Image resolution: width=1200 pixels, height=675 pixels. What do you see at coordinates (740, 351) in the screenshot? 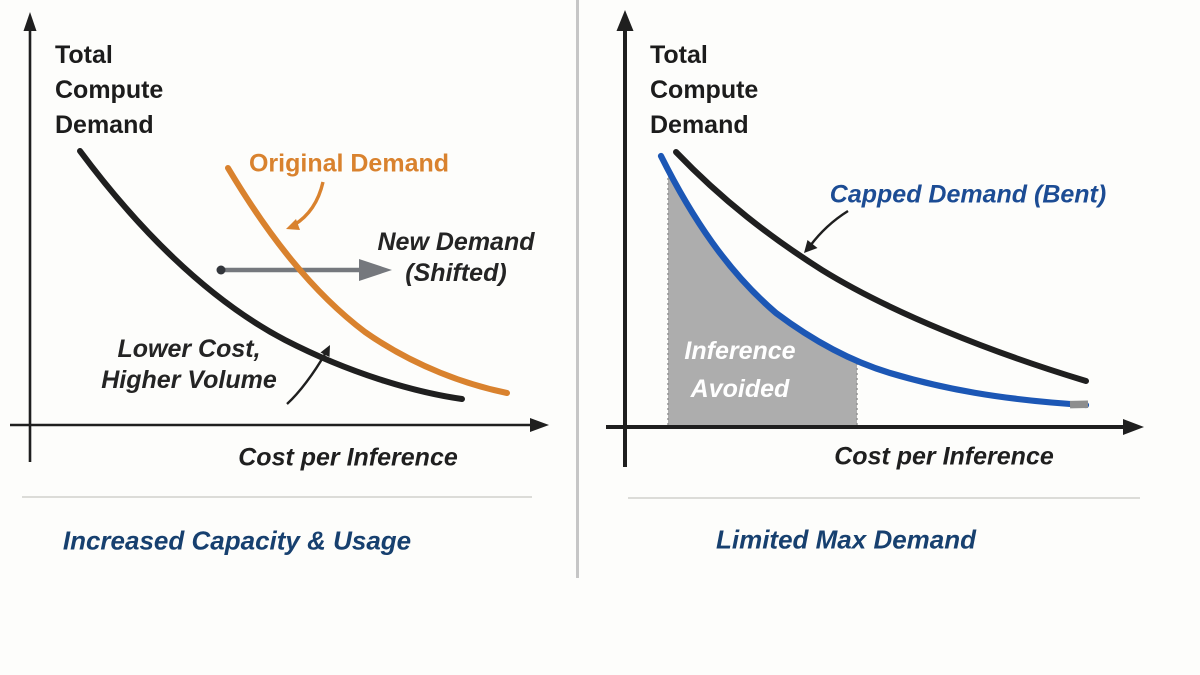
I see `inference-avoided-label-line1: Inference` at bounding box center [740, 351].